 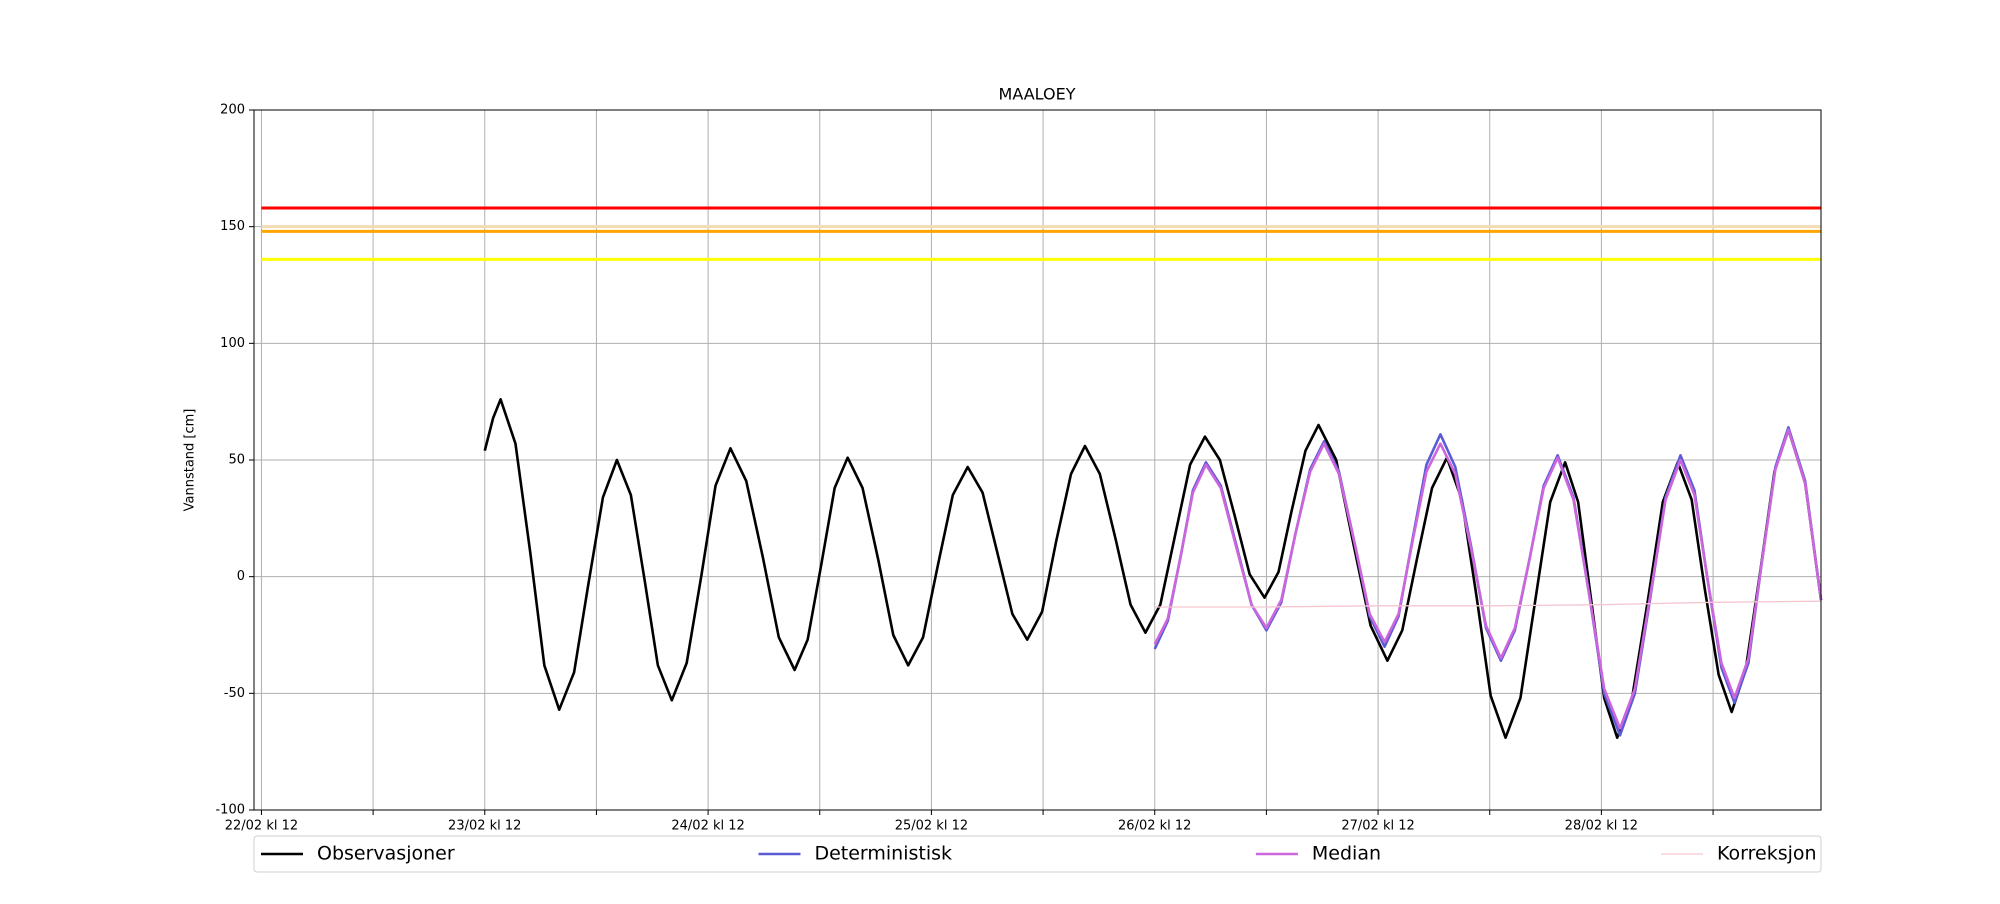 What do you see at coordinates (1037, 94) in the screenshot?
I see `chart-title: MAALOEY` at bounding box center [1037, 94].